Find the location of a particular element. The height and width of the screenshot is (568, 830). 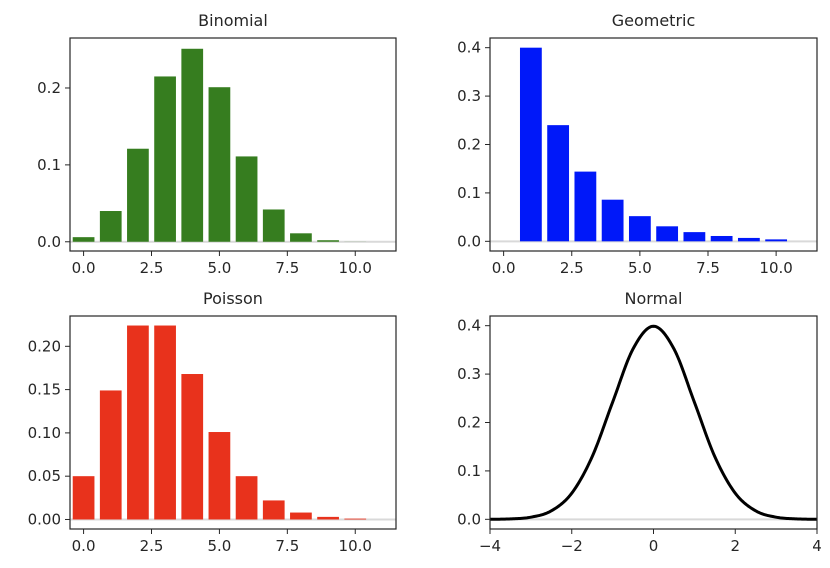

geometric-ytick-label: 0.1 is located at coordinates (469, 193).